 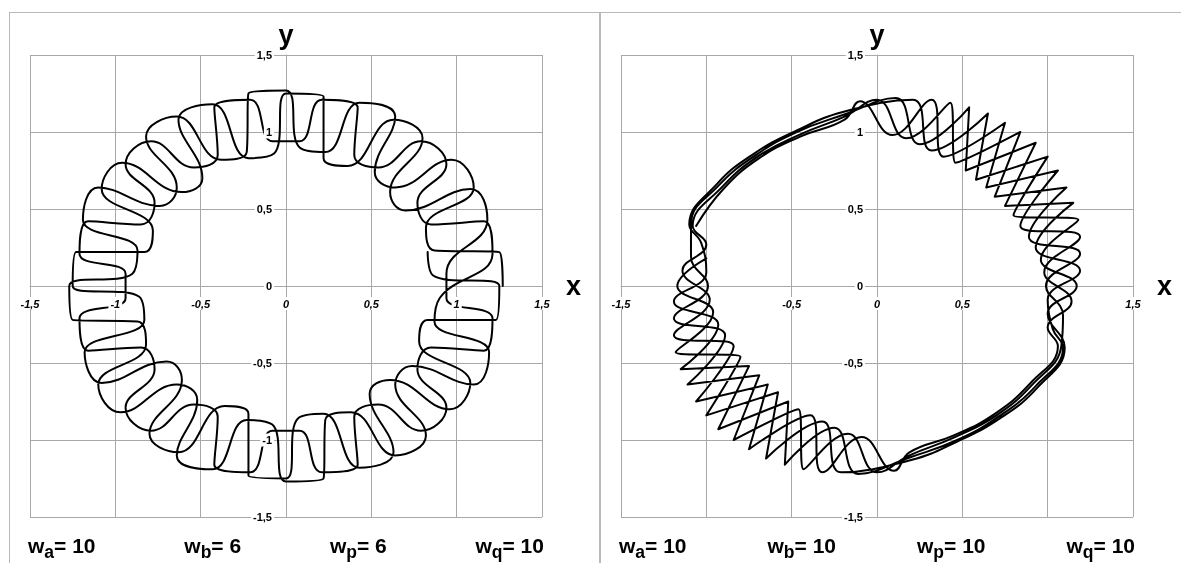 I want to click on text: w$_{p}$= 10, so click(x=951, y=548).